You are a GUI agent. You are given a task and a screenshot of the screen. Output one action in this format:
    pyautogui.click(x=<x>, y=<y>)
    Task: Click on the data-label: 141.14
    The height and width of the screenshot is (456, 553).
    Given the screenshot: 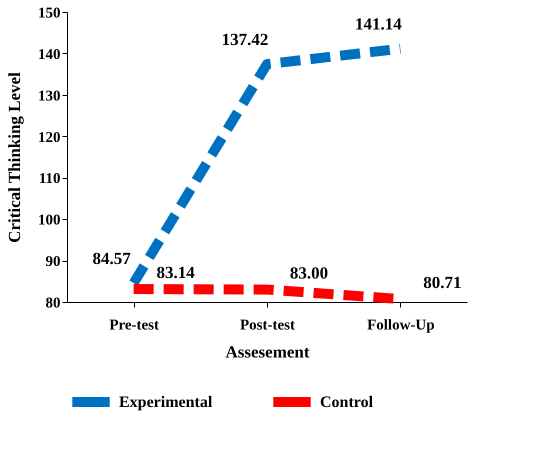 What is the action you would take?
    pyautogui.click(x=378, y=24)
    